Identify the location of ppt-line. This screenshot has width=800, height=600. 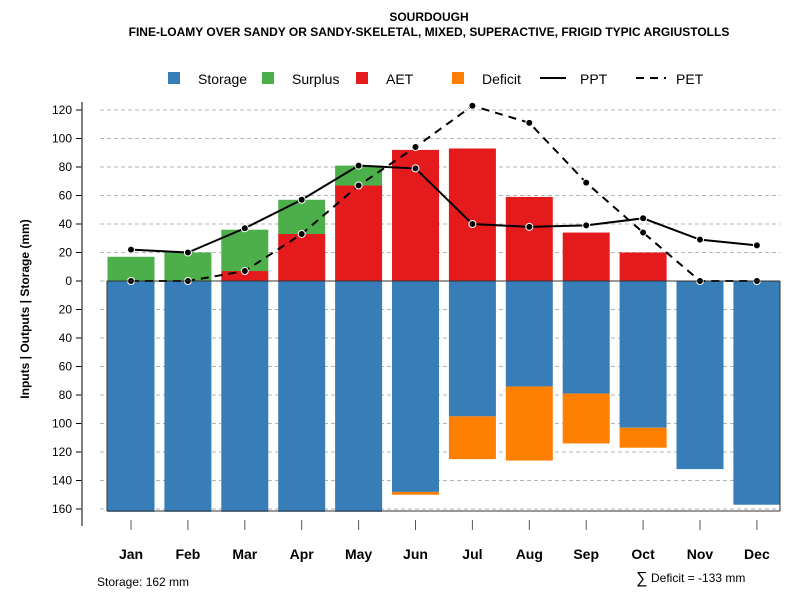
(443, 209).